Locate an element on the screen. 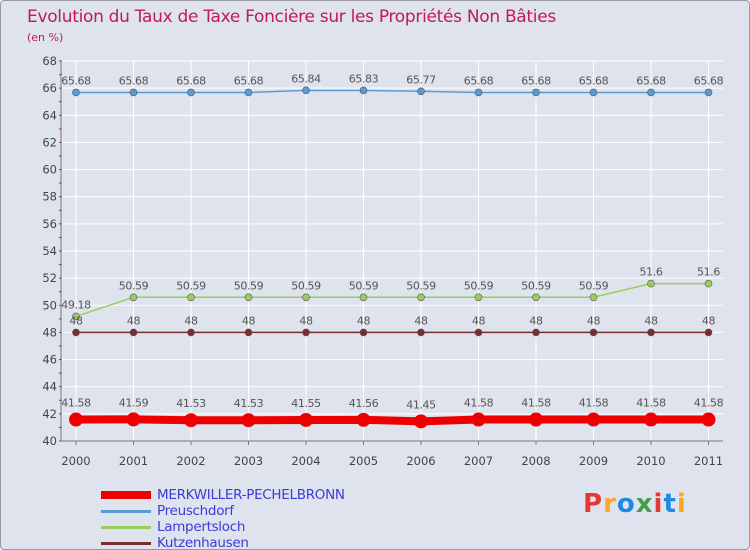 This screenshot has width=750, height=550. logo-letter: t is located at coordinates (670, 504).